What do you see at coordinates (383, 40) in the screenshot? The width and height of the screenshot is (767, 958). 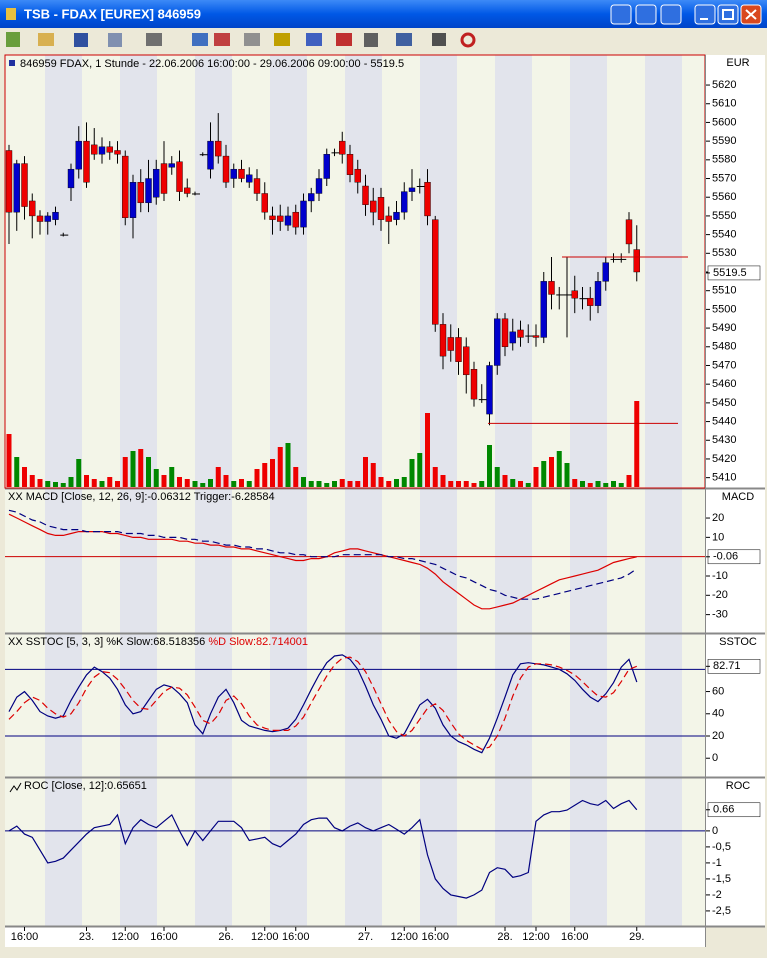 I see `toolbar` at bounding box center [383, 40].